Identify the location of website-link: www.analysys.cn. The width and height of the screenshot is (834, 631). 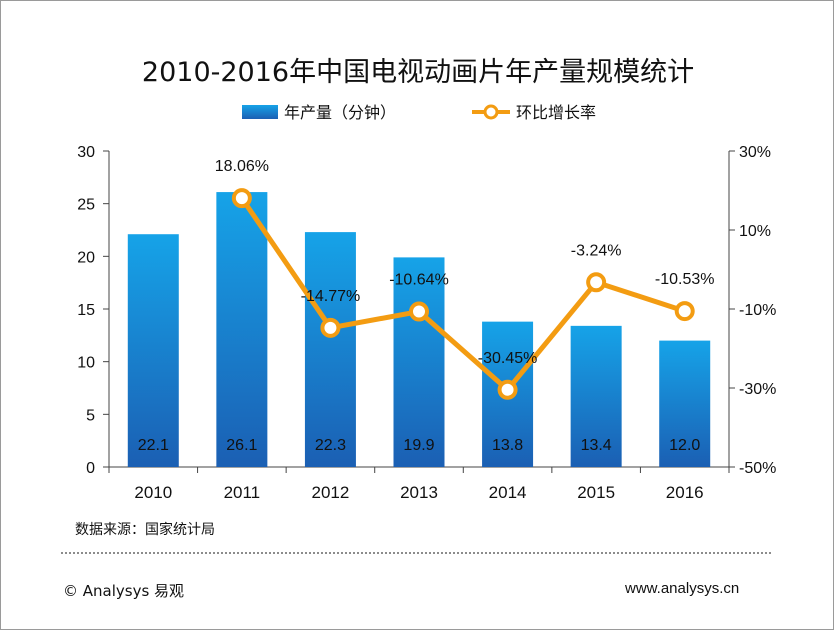
(682, 588).